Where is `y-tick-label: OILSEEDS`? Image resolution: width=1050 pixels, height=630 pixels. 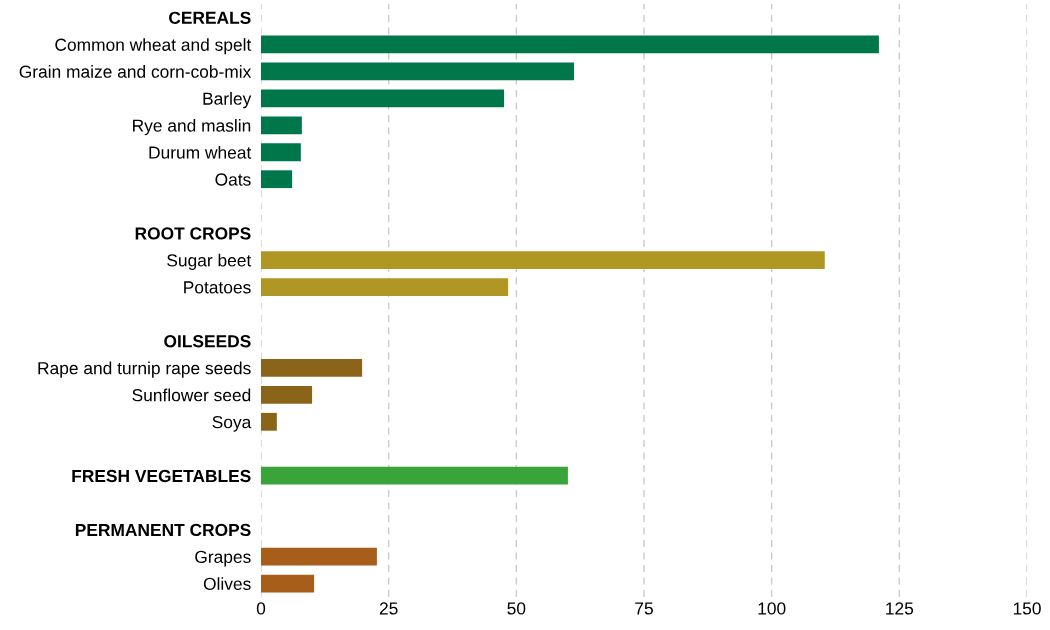
y-tick-label: OILSEEDS is located at coordinates (207, 341).